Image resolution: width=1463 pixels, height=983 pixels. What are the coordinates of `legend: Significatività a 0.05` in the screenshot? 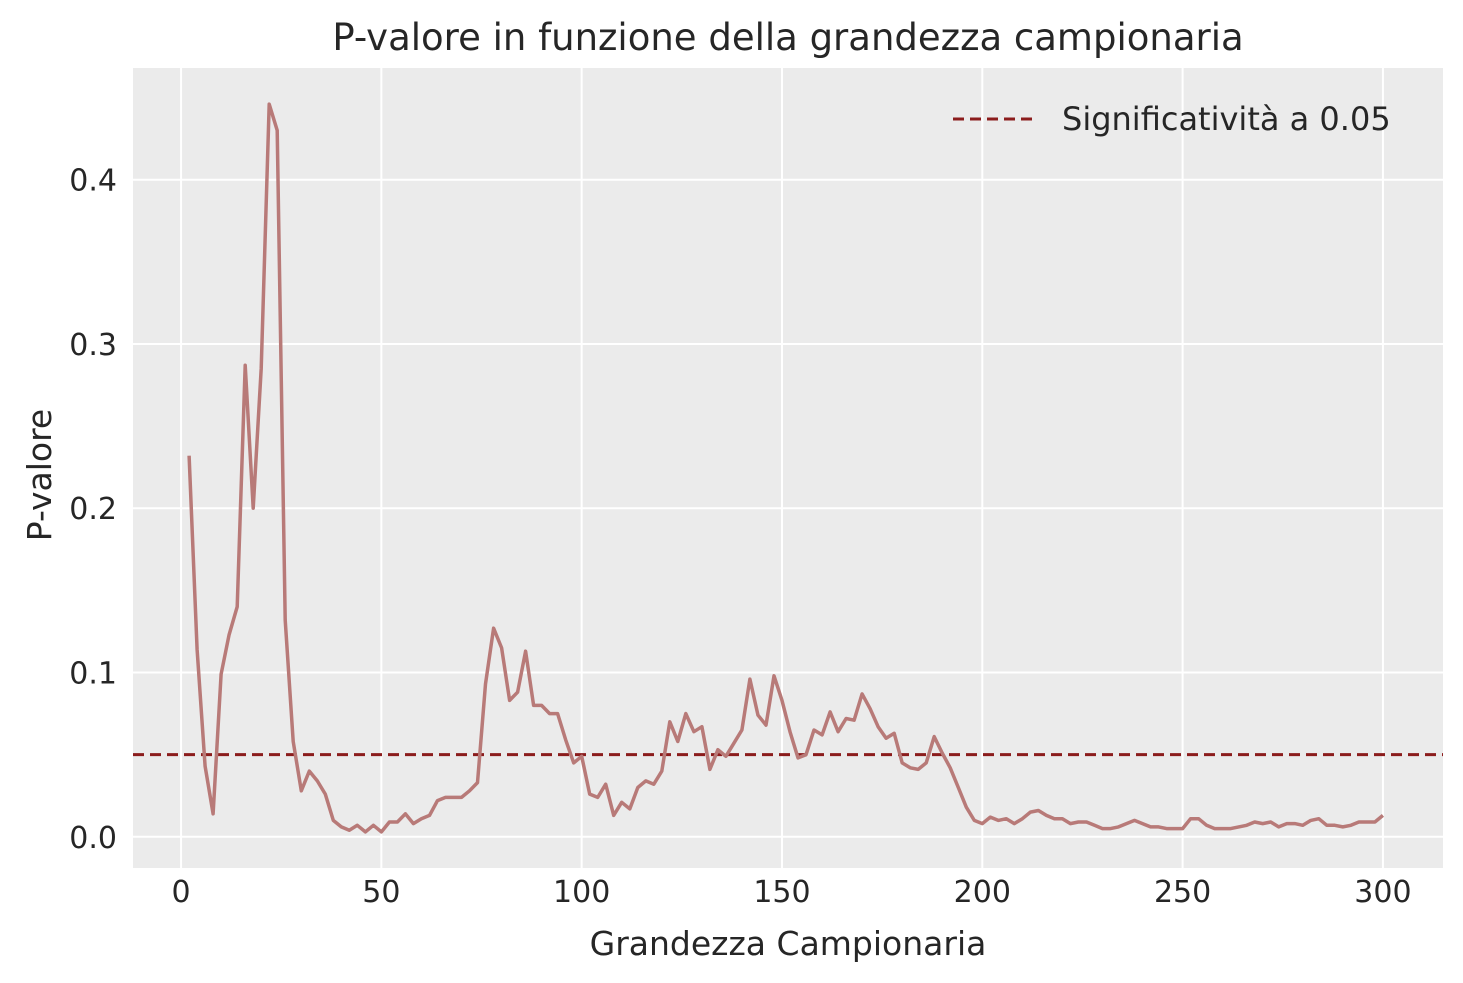 It's located at (1172, 119).